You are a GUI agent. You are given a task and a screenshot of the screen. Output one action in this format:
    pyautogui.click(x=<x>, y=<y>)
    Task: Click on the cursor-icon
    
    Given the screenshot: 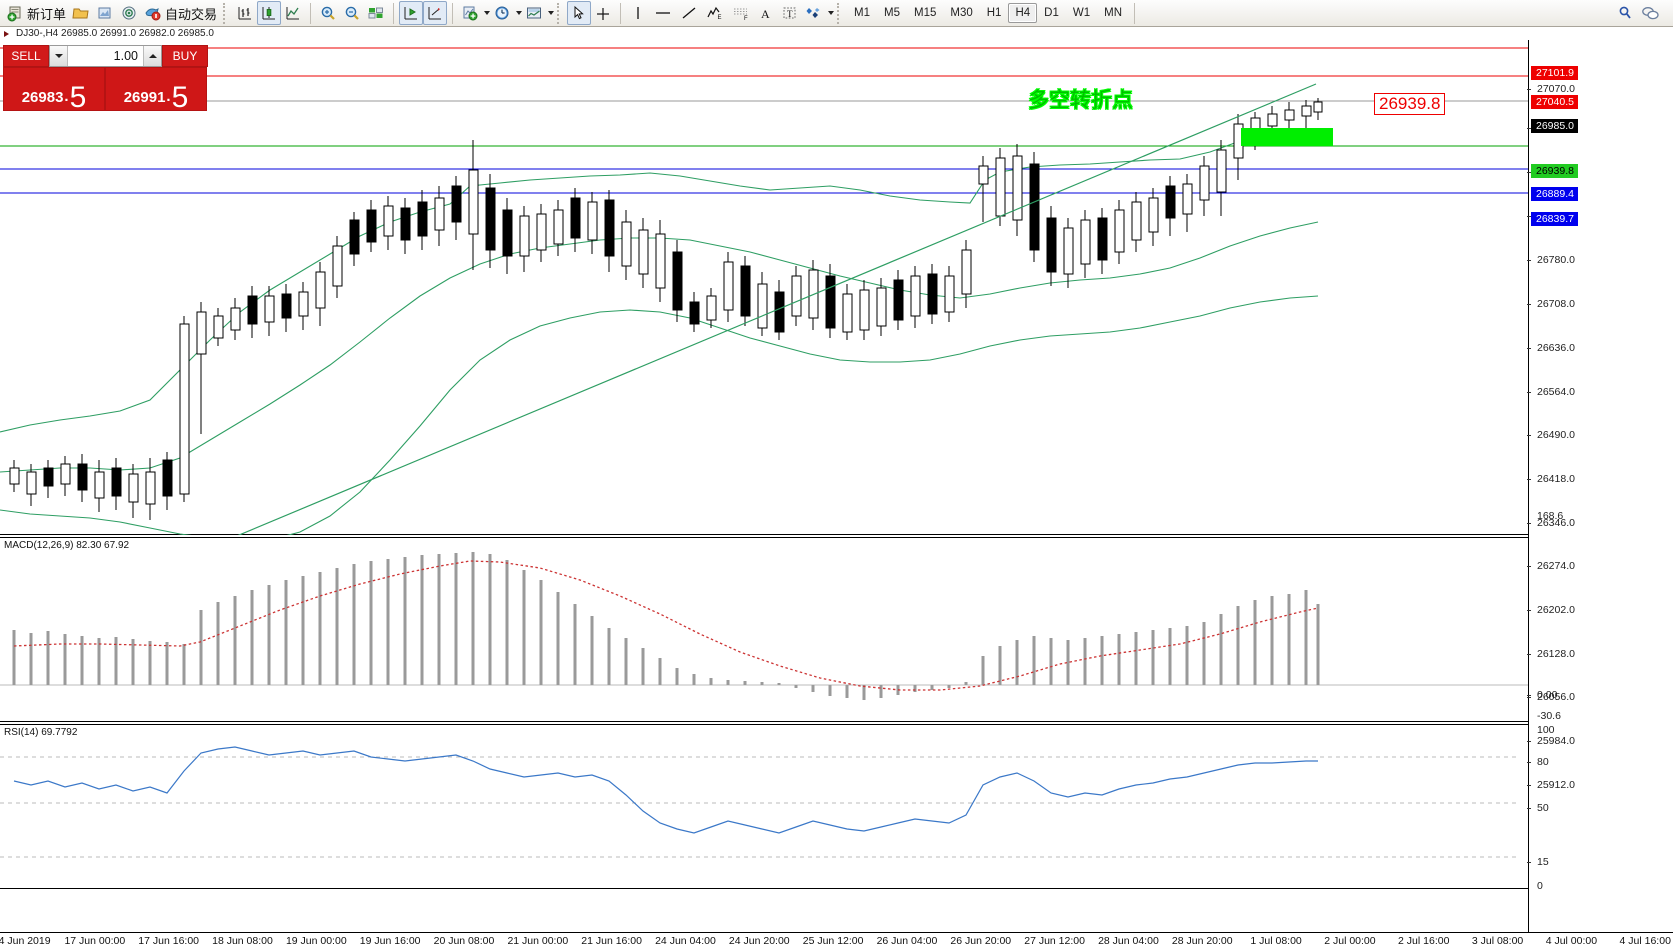 What is the action you would take?
    pyautogui.click(x=579, y=13)
    